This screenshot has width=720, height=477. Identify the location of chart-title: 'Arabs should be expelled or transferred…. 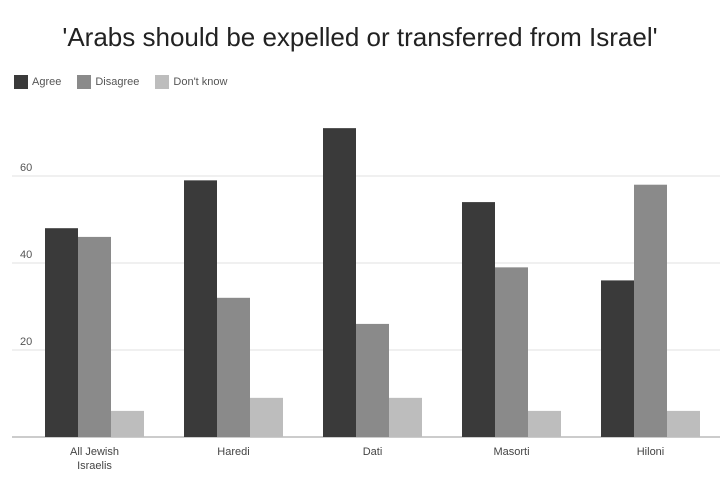
(360, 37).